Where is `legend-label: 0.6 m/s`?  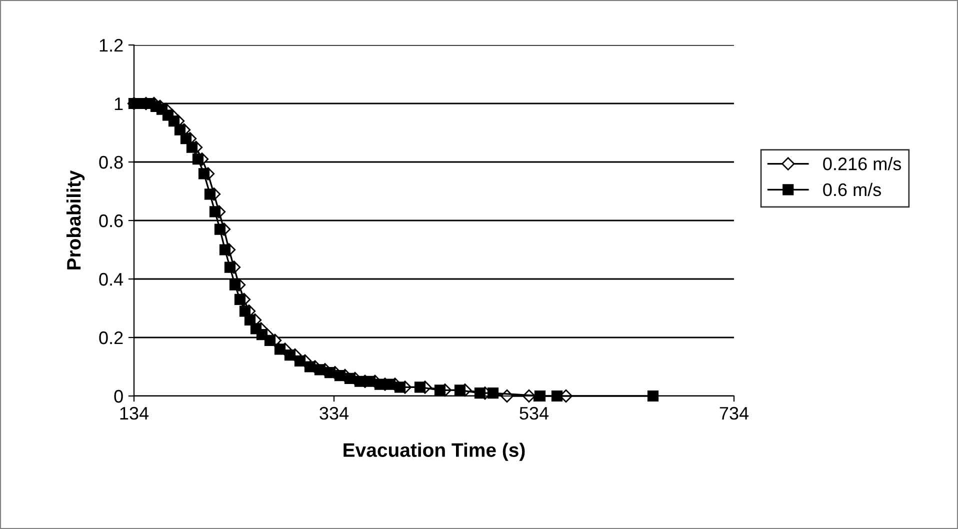
legend-label: 0.6 m/s is located at coordinates (852, 189).